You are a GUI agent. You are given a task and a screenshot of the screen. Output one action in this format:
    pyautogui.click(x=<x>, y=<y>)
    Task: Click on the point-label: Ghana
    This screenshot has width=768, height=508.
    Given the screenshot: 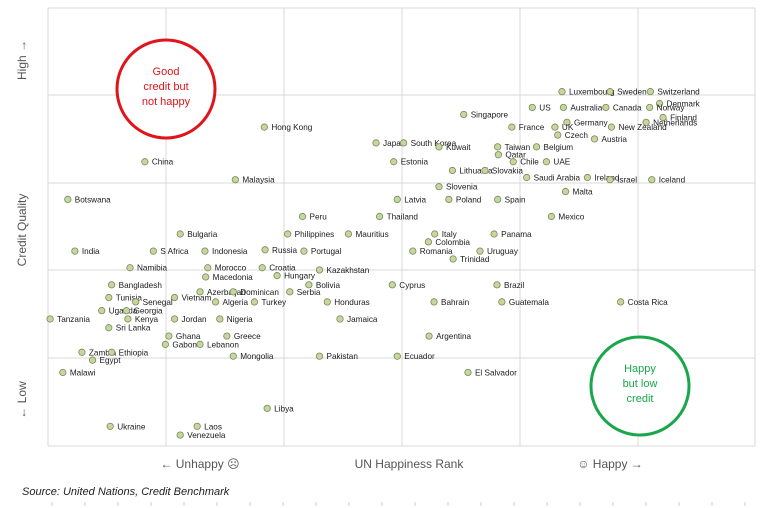 What is the action you would take?
    pyautogui.click(x=188, y=336)
    